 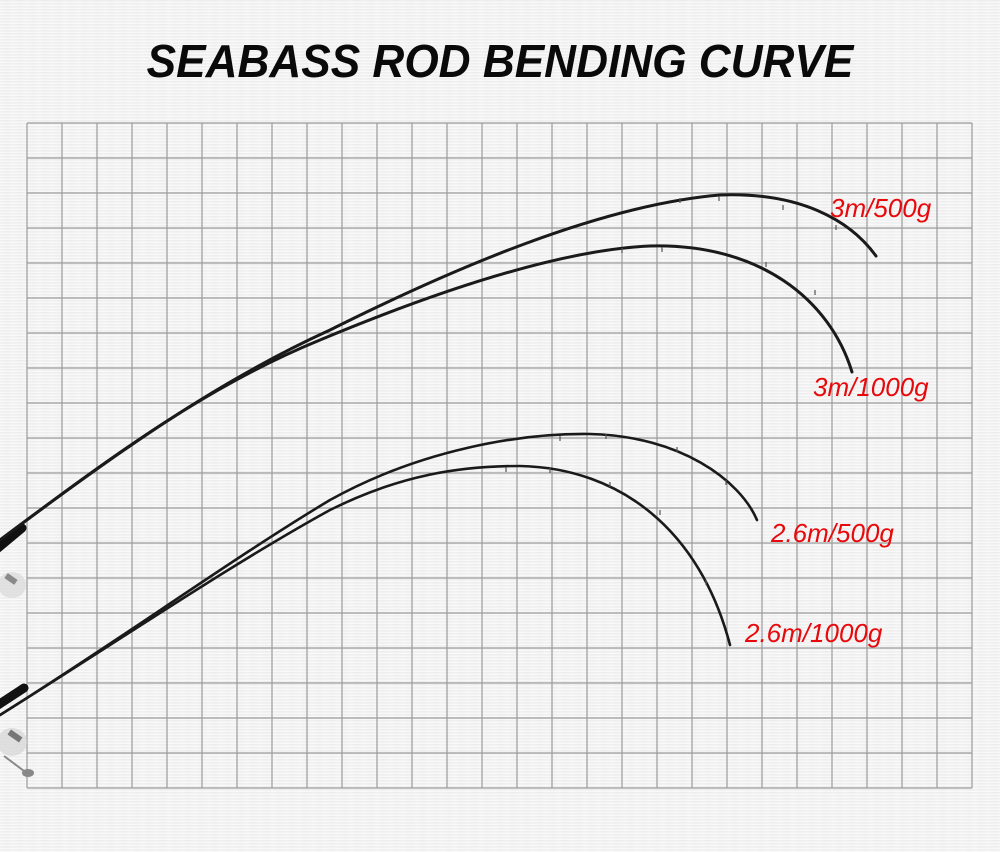 I want to click on reel-icon-lower, so click(x=17, y=730).